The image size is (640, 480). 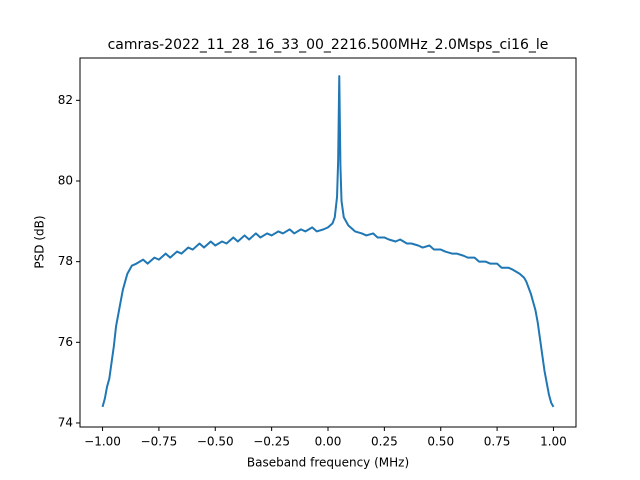 What do you see at coordinates (40, 241) in the screenshot?
I see `y-axis-label: PSD (dB)` at bounding box center [40, 241].